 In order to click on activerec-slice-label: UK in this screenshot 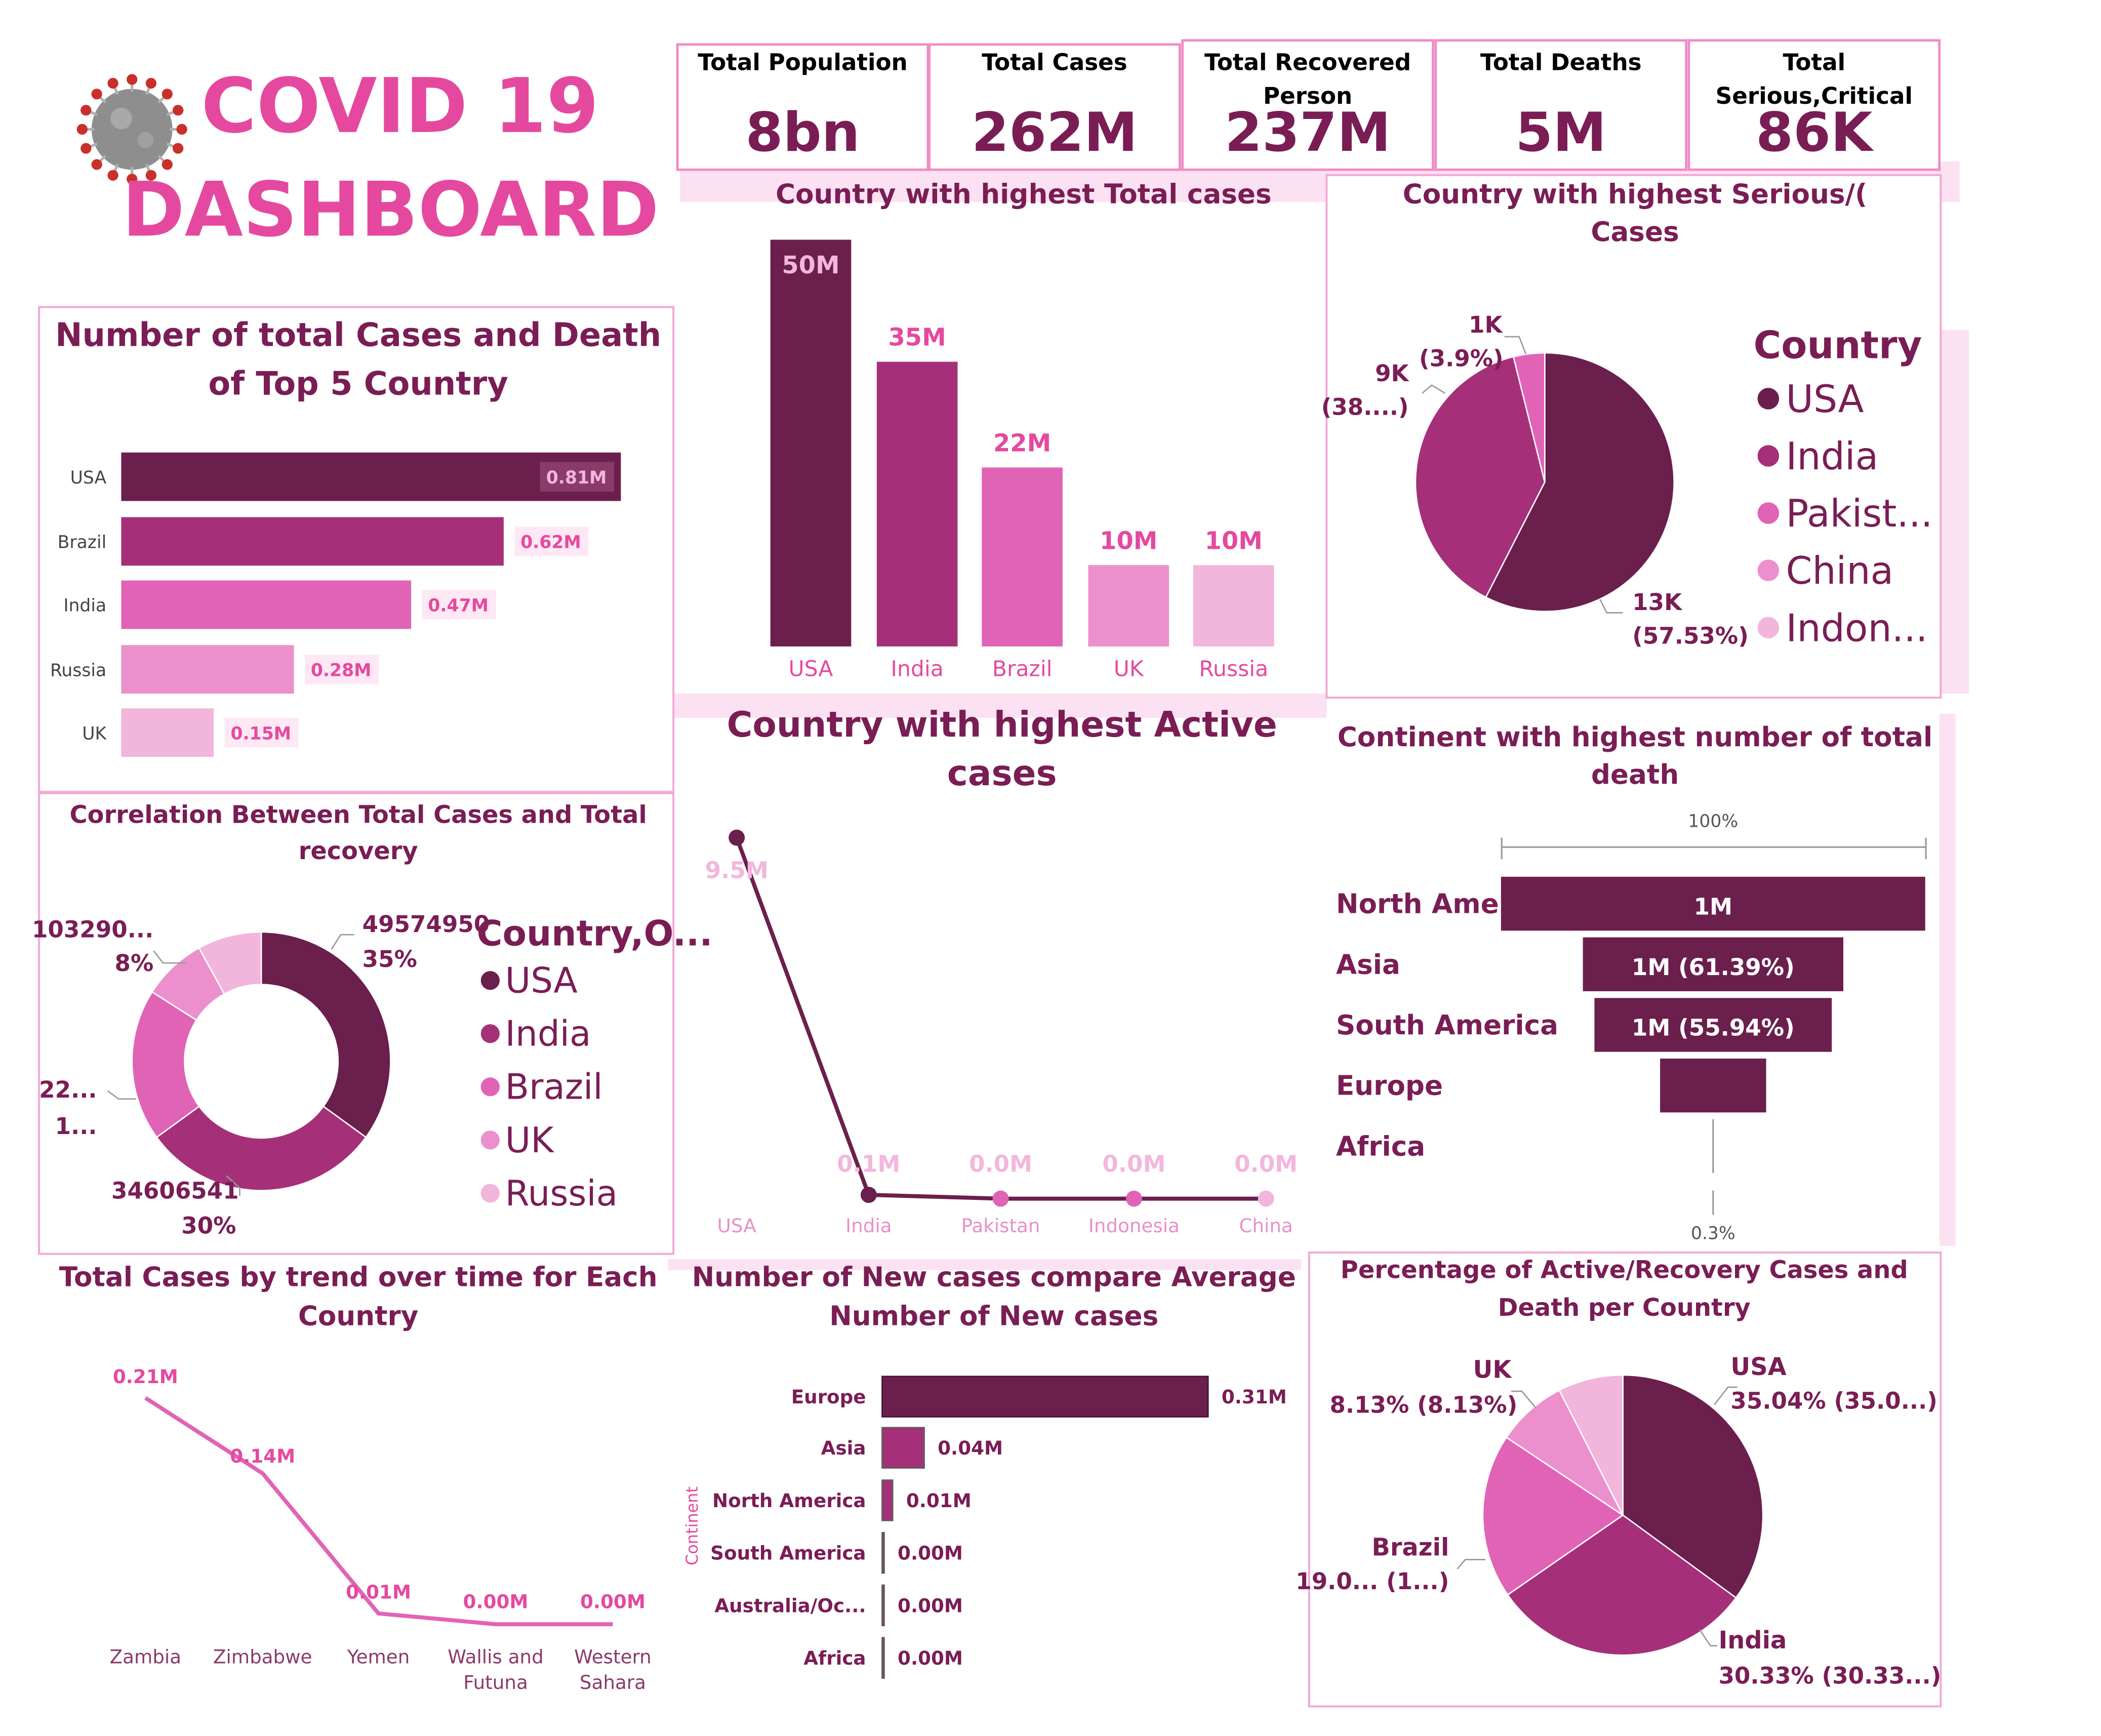, I will do `click(1493, 1370)`.